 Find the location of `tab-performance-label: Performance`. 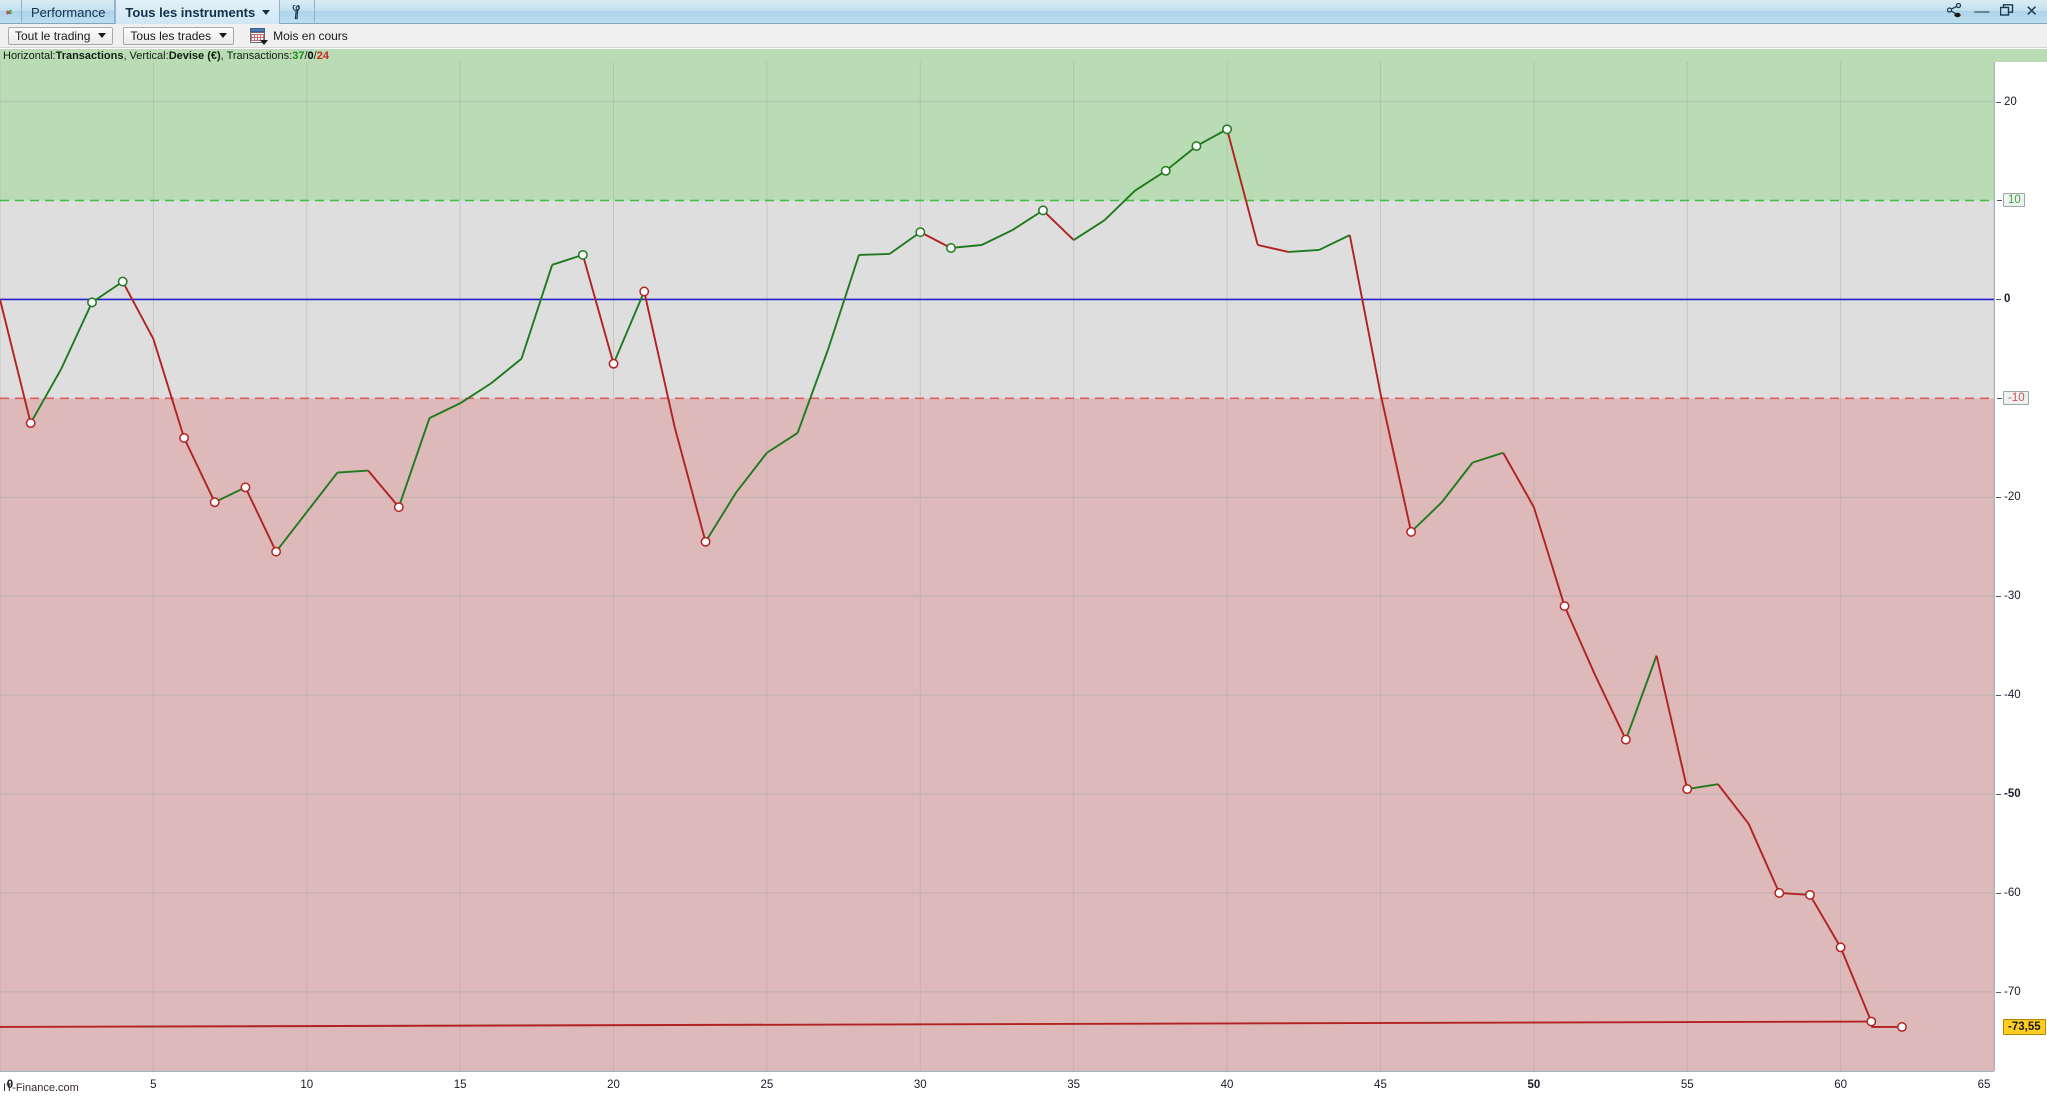

tab-performance-label: Performance is located at coordinates (68, 12).